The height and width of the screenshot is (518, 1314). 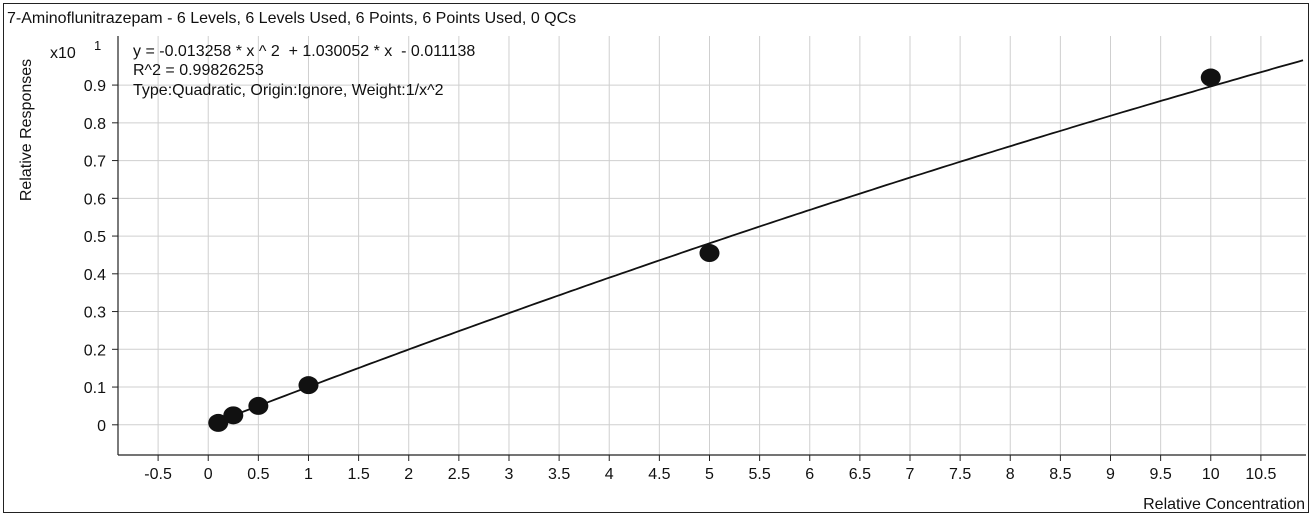 What do you see at coordinates (358, 474) in the screenshot?
I see `x-tick-label: 1.5` at bounding box center [358, 474].